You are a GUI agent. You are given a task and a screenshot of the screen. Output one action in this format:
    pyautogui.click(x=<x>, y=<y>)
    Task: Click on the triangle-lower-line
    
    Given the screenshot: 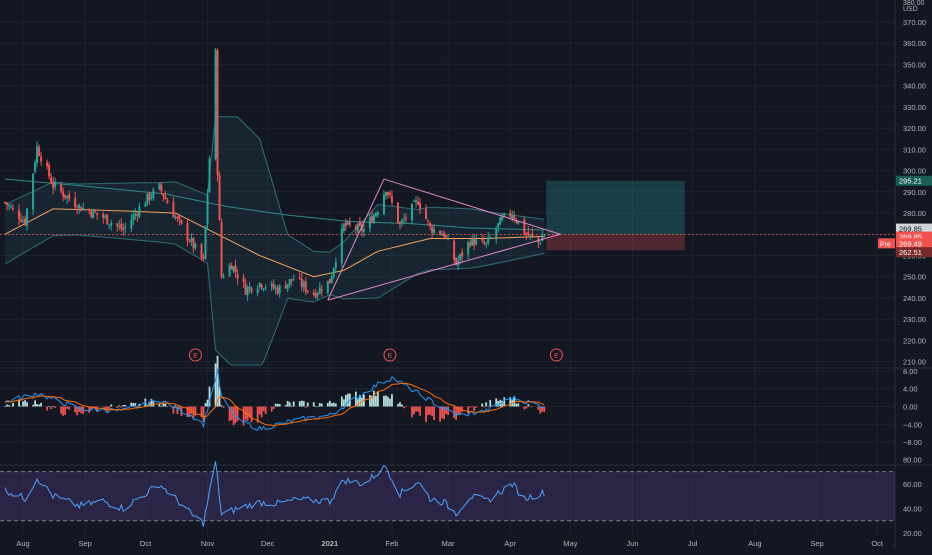 What is the action you would take?
    pyautogui.click(x=444, y=267)
    